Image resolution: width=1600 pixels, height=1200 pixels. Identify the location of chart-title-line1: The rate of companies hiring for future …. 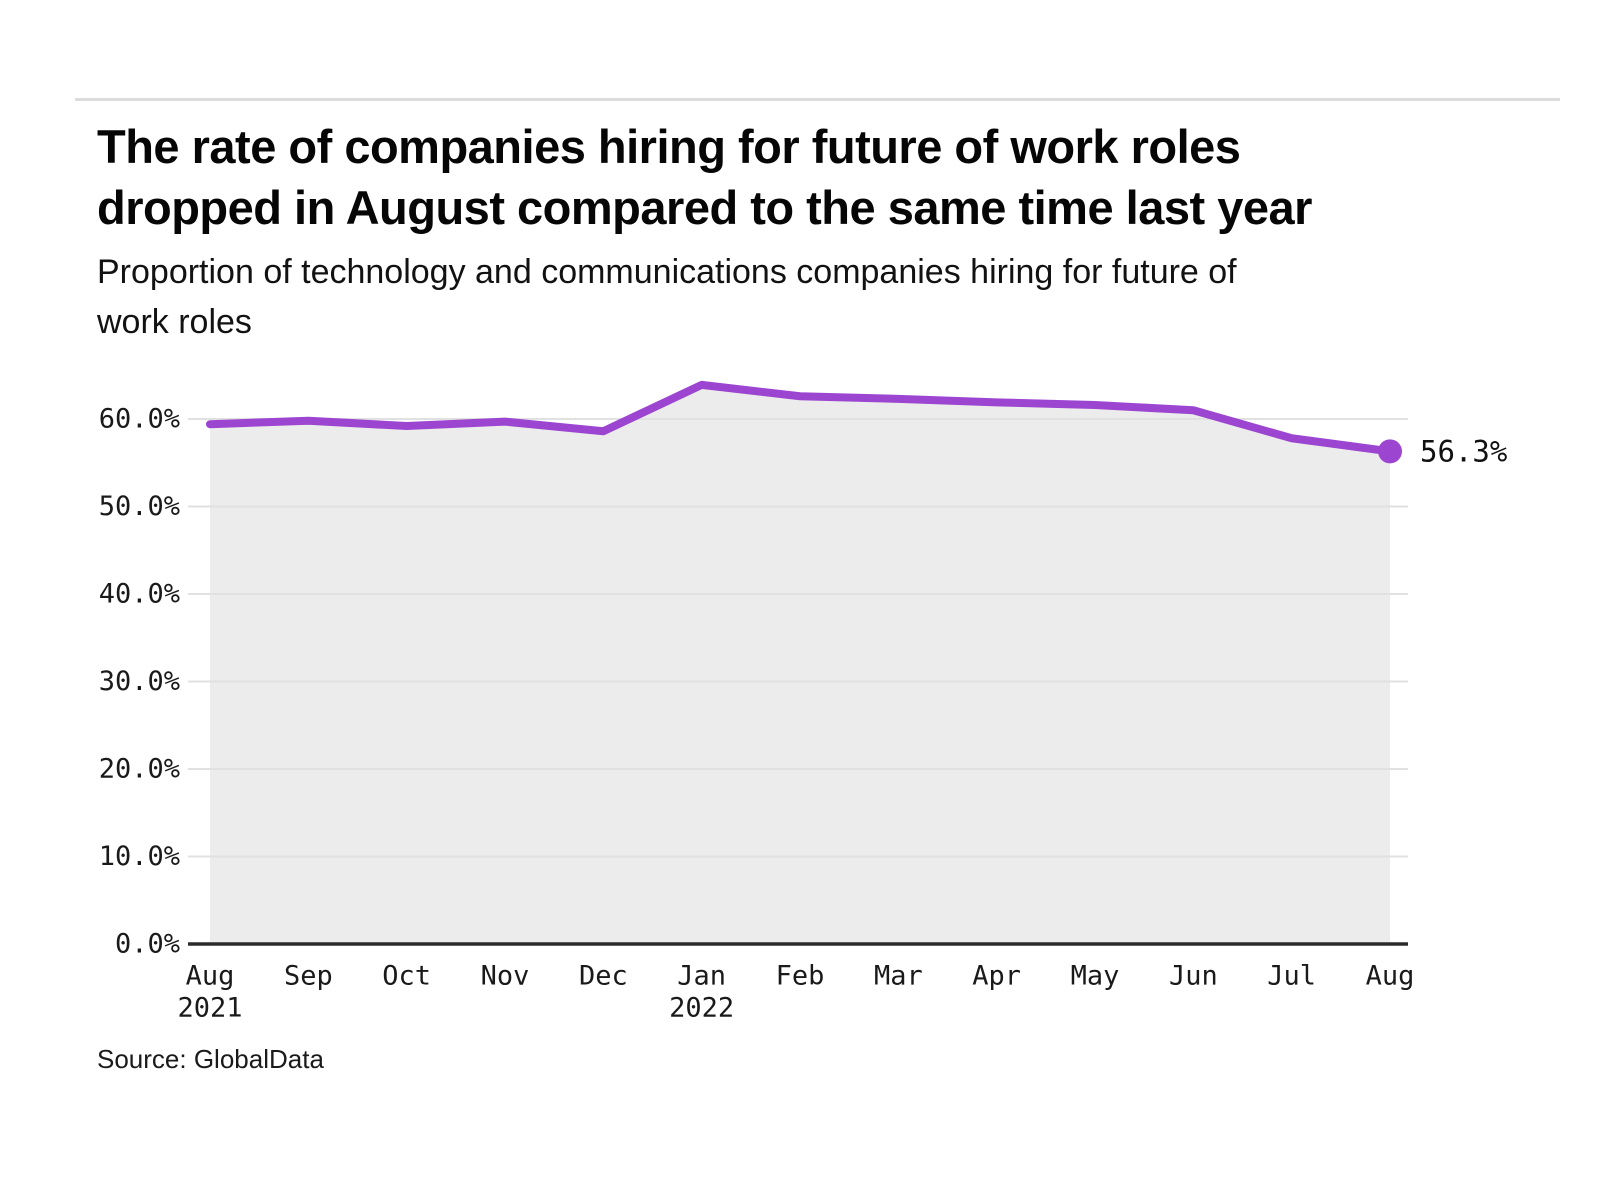
(669, 146).